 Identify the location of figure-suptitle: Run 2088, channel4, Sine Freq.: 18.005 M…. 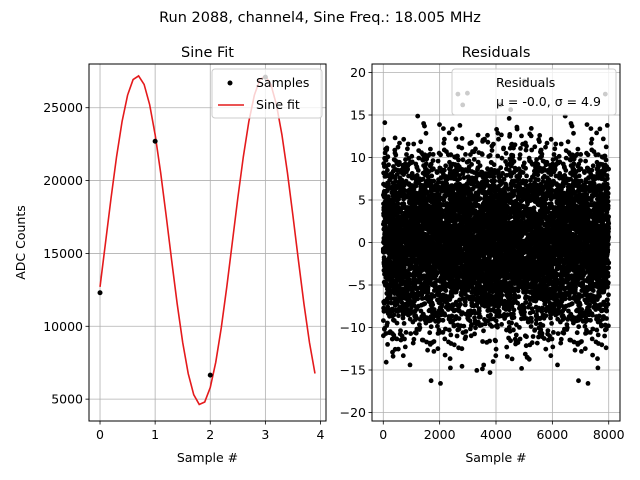
(320, 18).